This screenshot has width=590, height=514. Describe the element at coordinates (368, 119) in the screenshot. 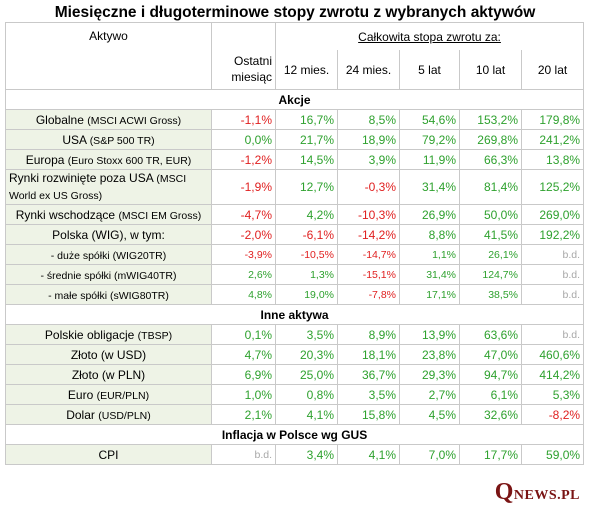

I see `return-value: 8,5%` at that location.